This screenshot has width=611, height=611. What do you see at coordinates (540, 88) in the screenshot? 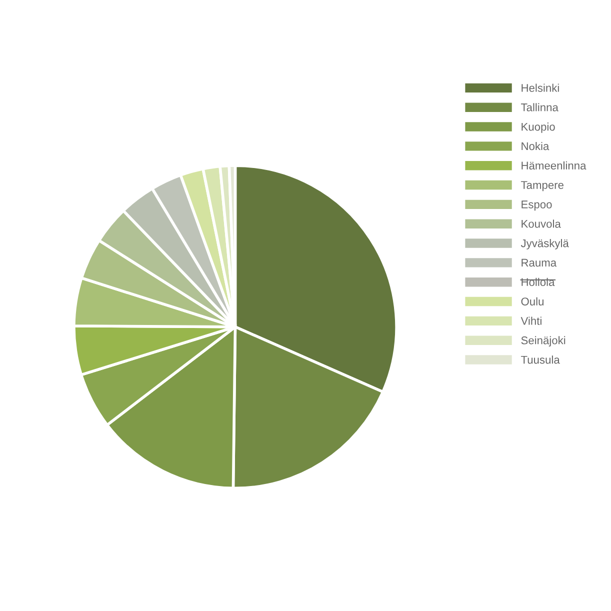
I see `legend-label: Helsinki` at bounding box center [540, 88].